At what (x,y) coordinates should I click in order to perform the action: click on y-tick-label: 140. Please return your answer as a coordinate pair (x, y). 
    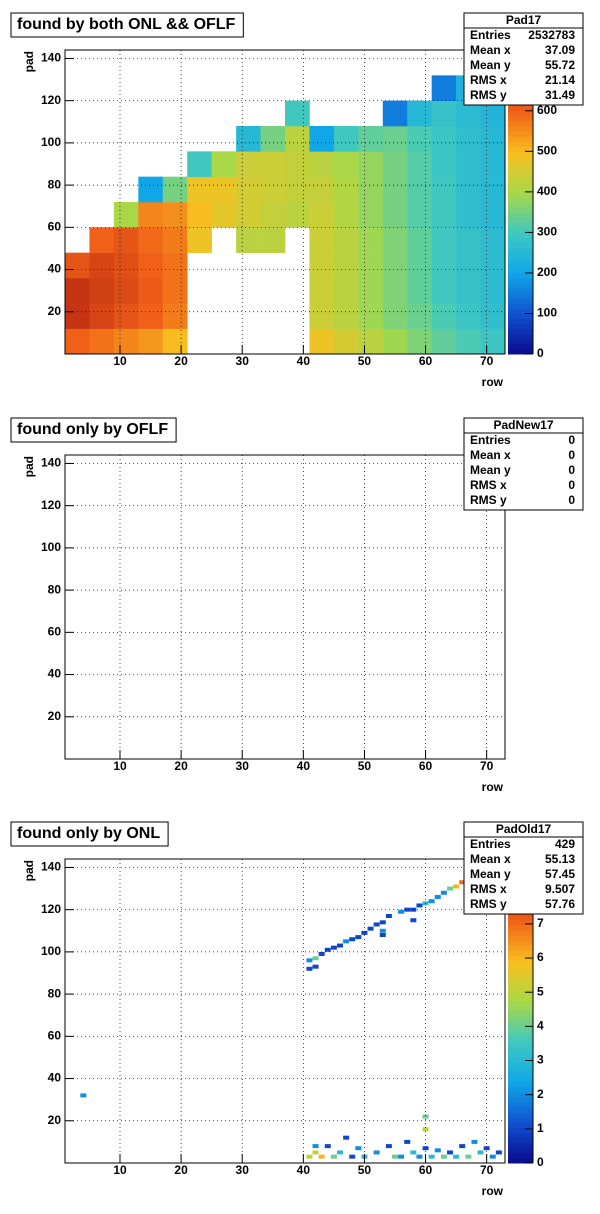
    Looking at the image, I should click on (51, 58).